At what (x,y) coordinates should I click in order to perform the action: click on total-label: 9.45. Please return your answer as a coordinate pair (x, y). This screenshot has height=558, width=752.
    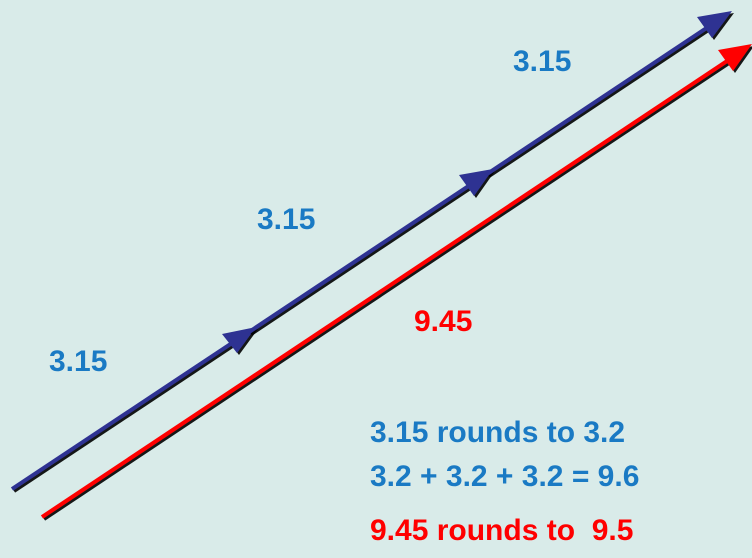
    Looking at the image, I should click on (443, 321).